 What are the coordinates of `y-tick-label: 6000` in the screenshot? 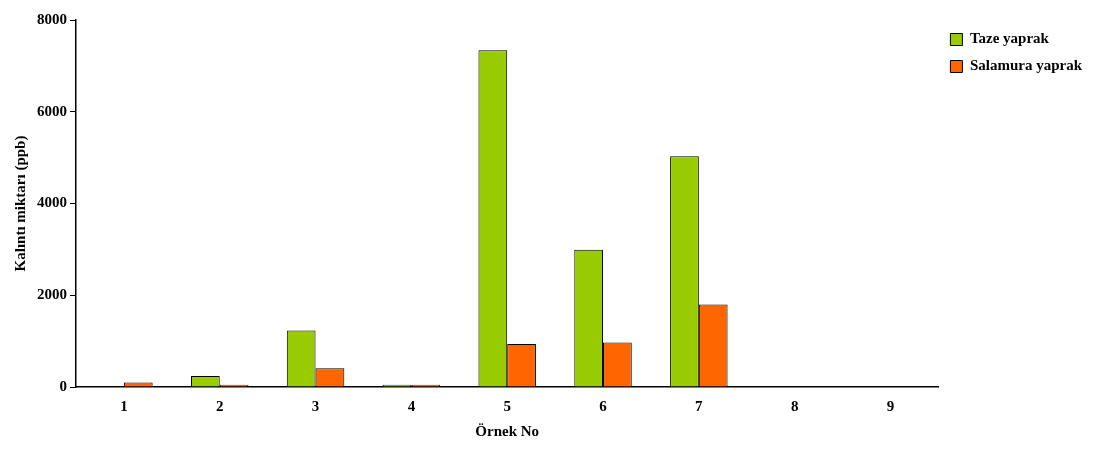 It's located at (52, 110).